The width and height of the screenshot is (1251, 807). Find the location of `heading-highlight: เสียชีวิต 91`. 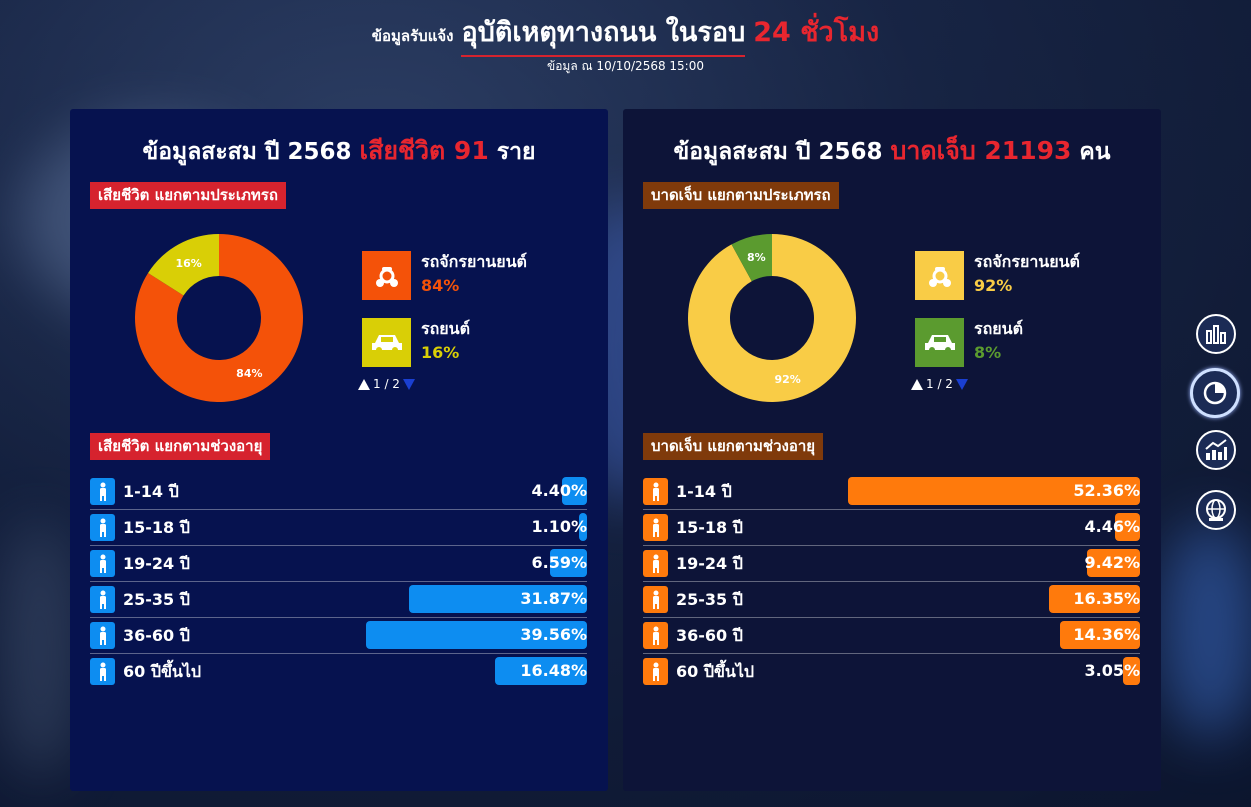

heading-highlight: เสียชีวิต 91 is located at coordinates (424, 150).